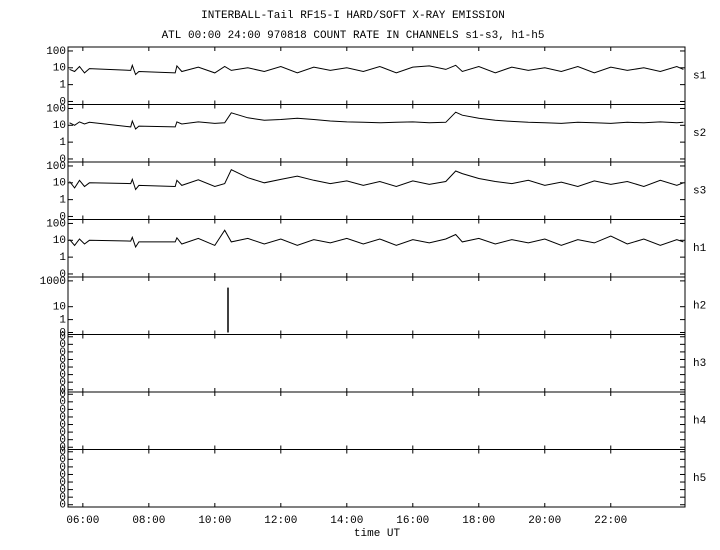  Describe the element at coordinates (376, 478) in the screenshot. I see `panel-frame` at that location.